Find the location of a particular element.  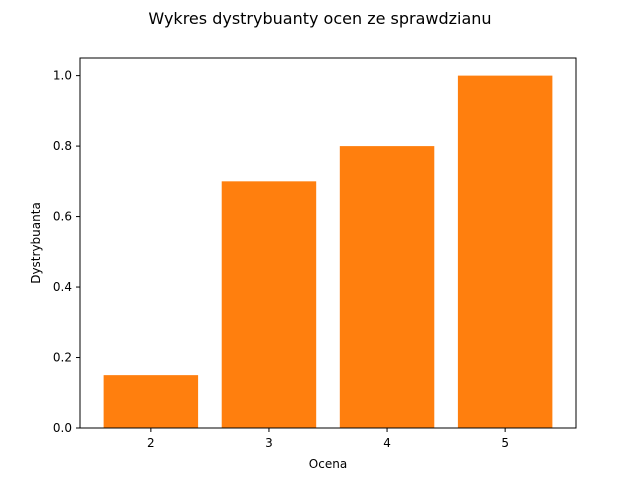

x-tick-label: 2 is located at coordinates (151, 443).